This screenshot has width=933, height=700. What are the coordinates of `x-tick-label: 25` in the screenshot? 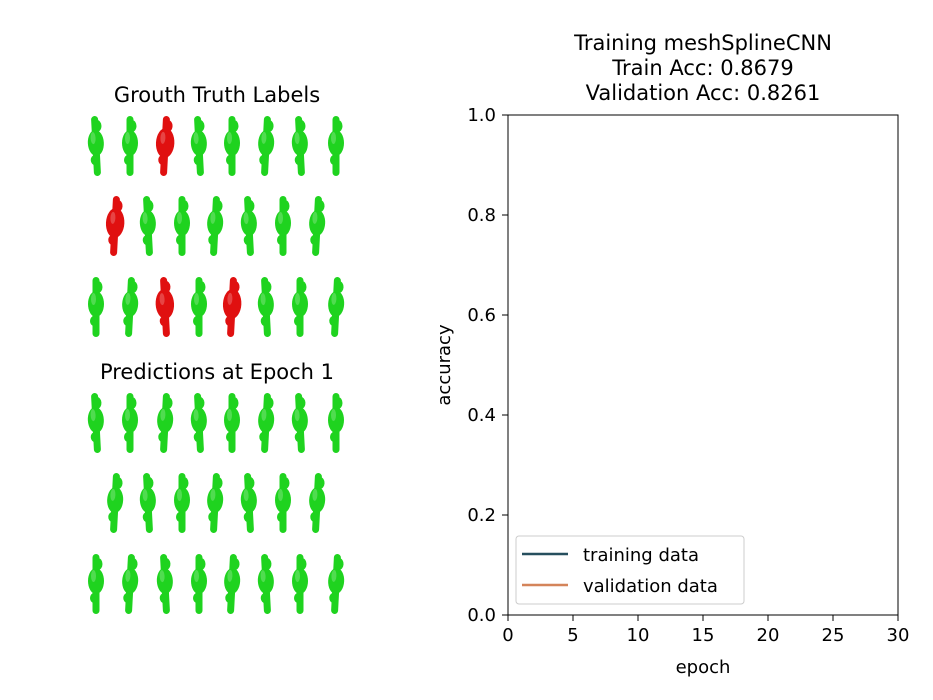 It's located at (833, 635).